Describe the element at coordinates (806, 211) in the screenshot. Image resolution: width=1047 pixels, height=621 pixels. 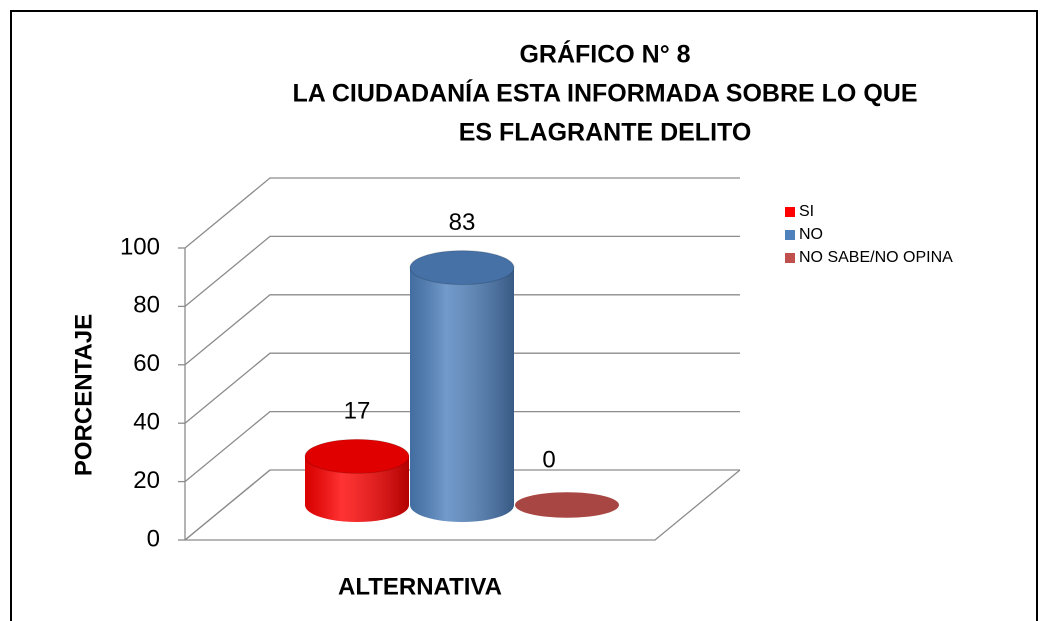
I see `legend-label: SI` at that location.